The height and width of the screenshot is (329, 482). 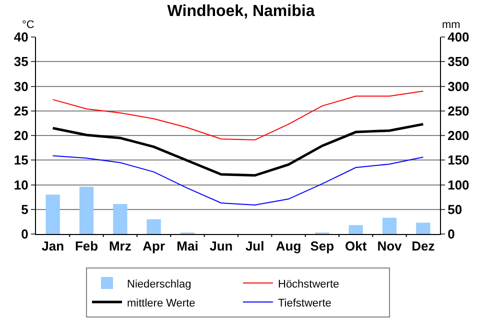 What do you see at coordinates (187, 246) in the screenshot?
I see `x-tick-label: Mai` at bounding box center [187, 246].